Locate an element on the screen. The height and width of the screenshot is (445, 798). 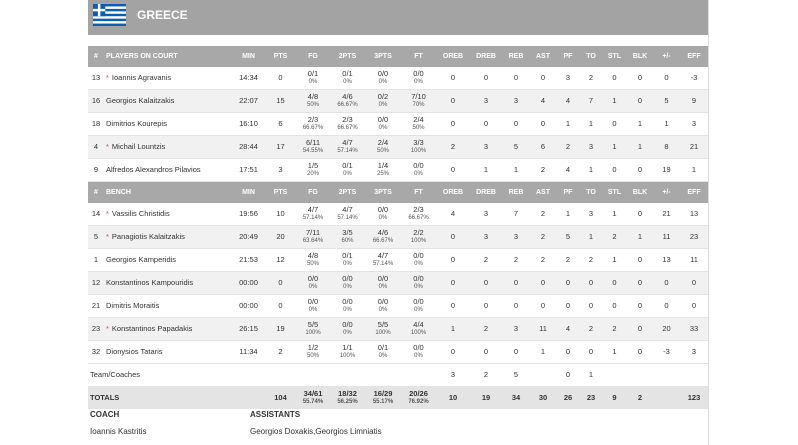
column-header: REB is located at coordinates (516, 56).